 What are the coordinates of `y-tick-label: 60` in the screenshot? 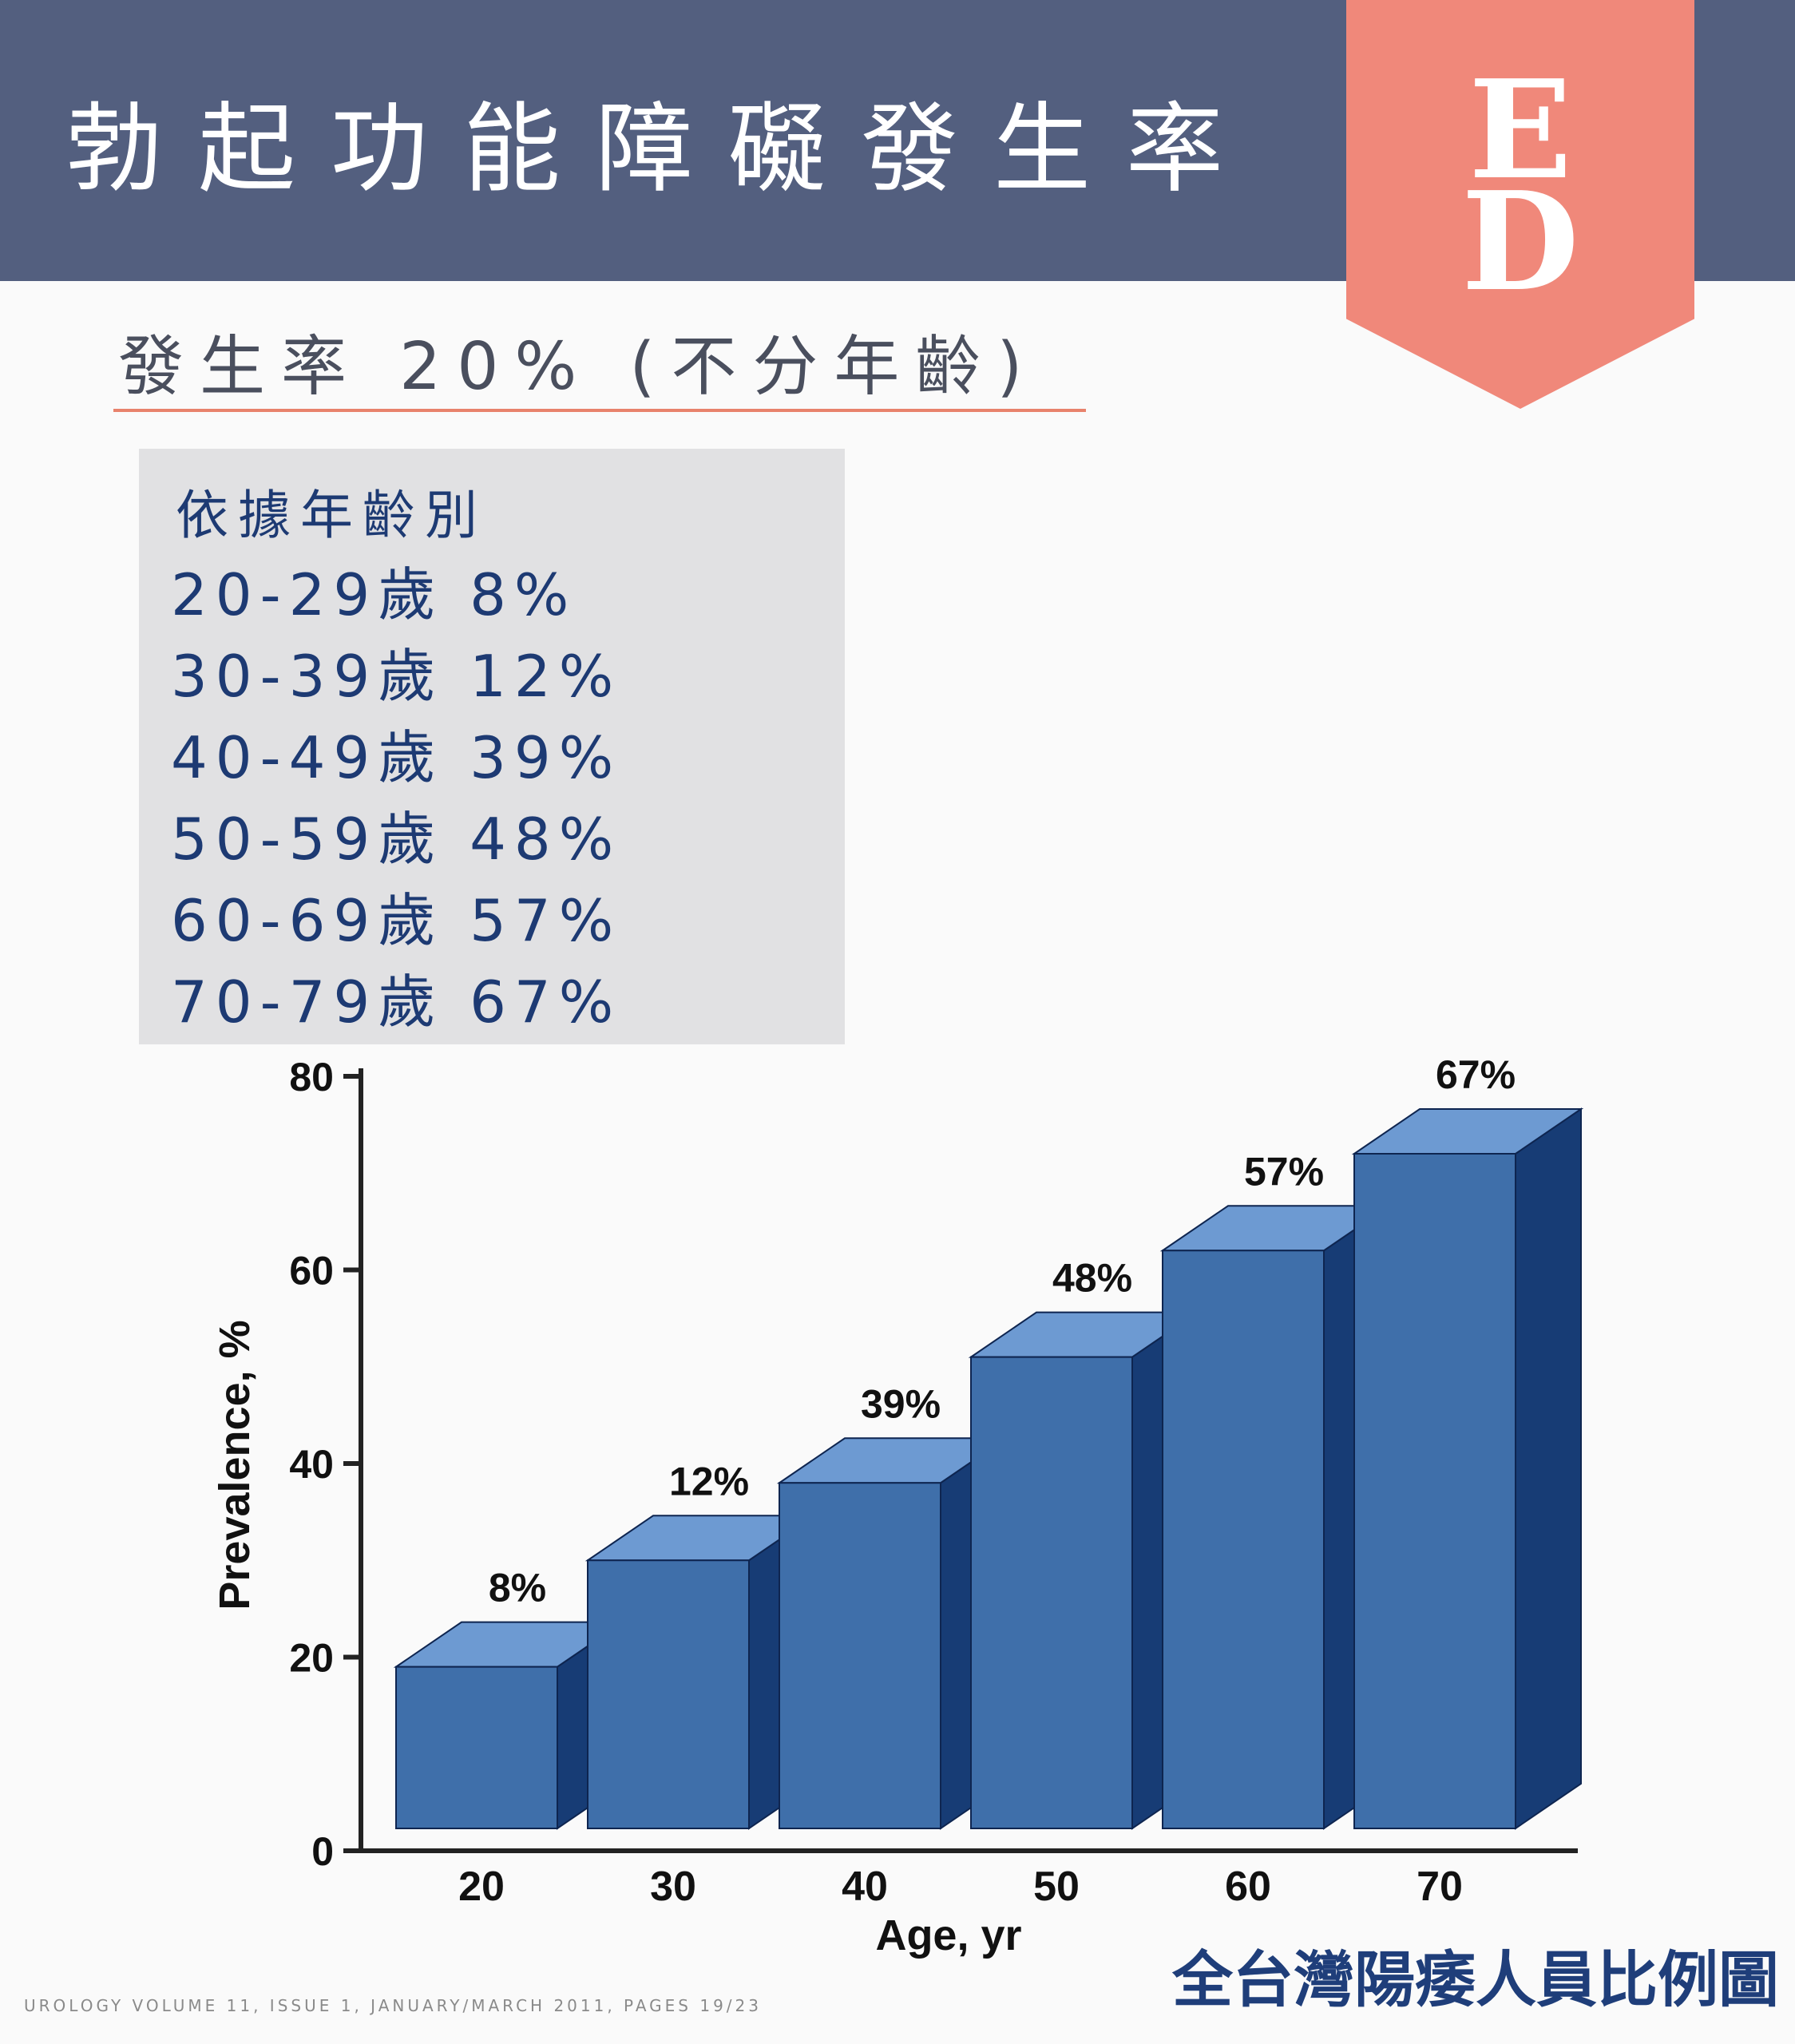 It's located at (311, 1271).